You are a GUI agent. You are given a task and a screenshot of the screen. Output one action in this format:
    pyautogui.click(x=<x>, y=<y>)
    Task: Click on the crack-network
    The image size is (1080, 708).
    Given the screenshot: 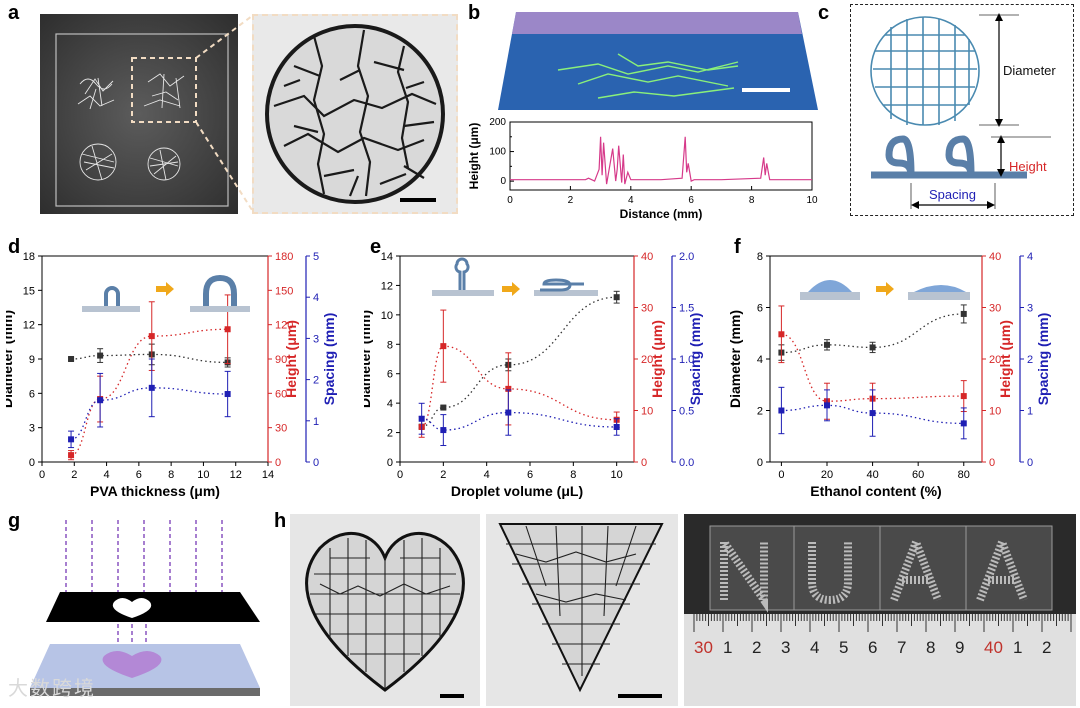 What is the action you would take?
    pyautogui.click(x=355, y=113)
    